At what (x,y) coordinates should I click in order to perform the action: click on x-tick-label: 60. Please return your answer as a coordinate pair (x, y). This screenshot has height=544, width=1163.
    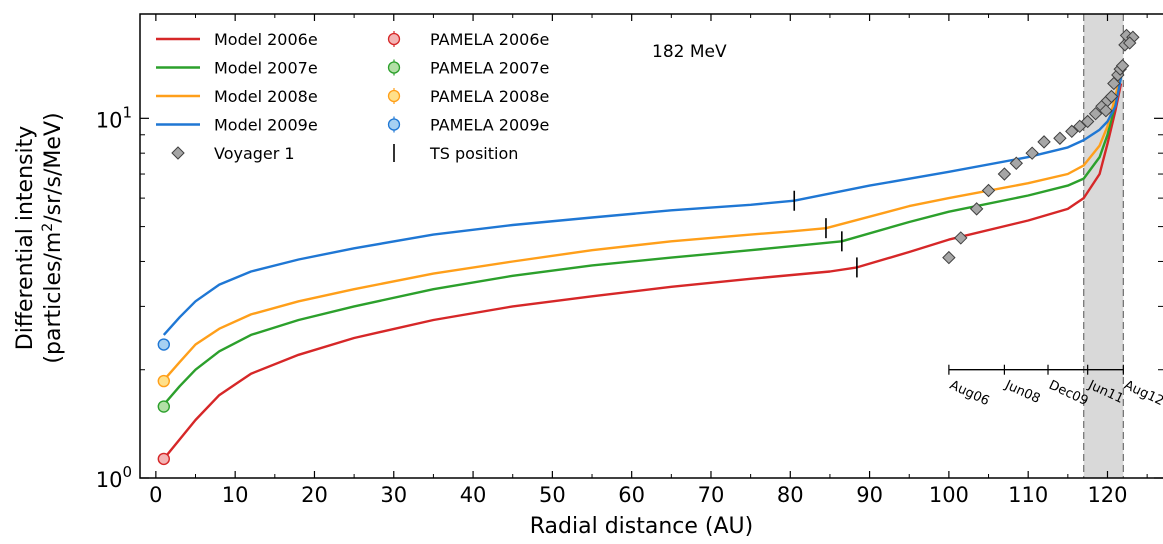
    Looking at the image, I should click on (631, 495).